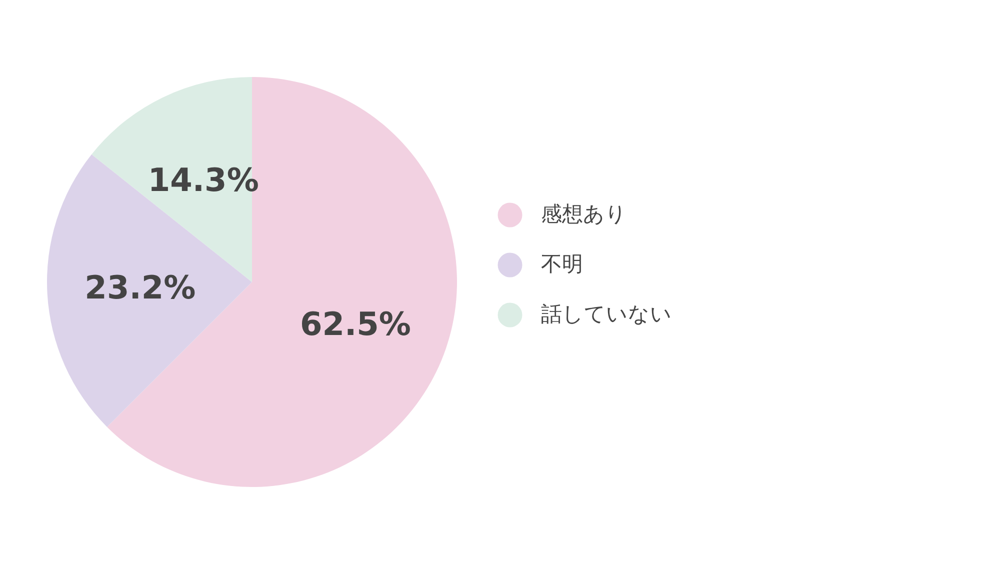  I want to click on data-label: 62.5%, so click(355, 323).